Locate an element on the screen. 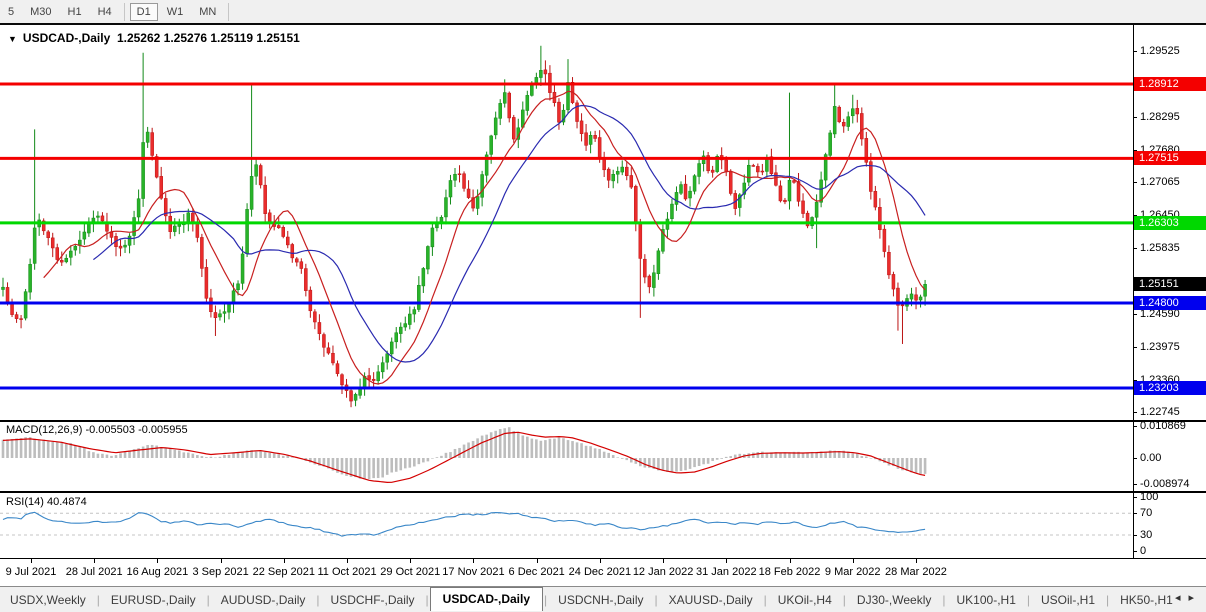 The width and height of the screenshot is (1206, 612). timeframe-button-w1: W1 is located at coordinates (175, 11).